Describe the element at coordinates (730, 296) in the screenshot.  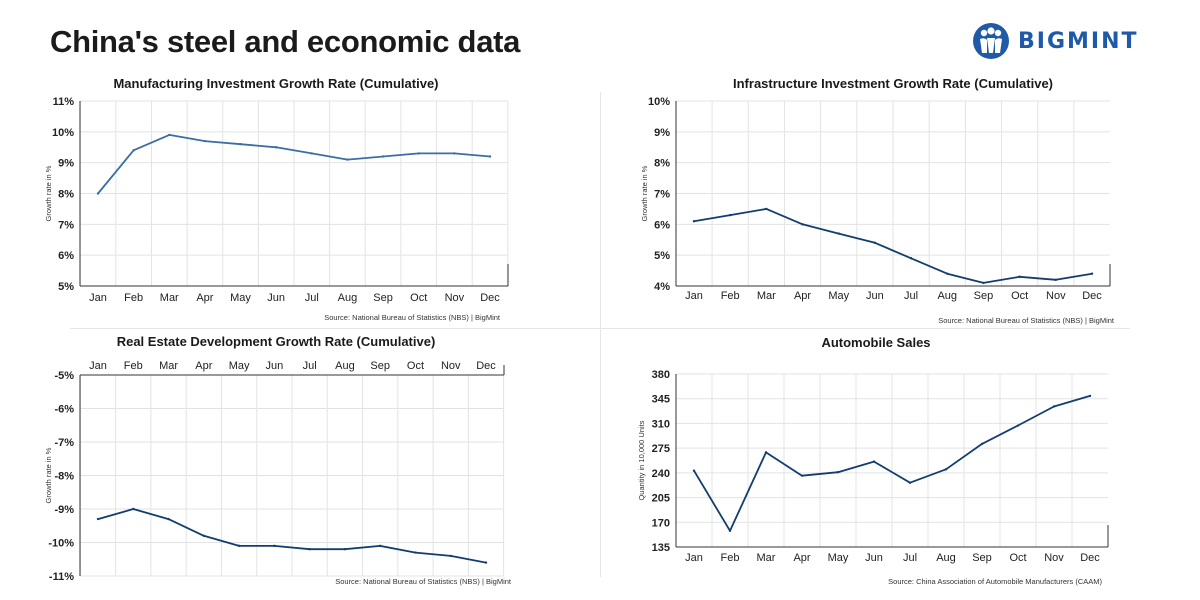
I see `infrastructure-xtick-label: Feb` at that location.